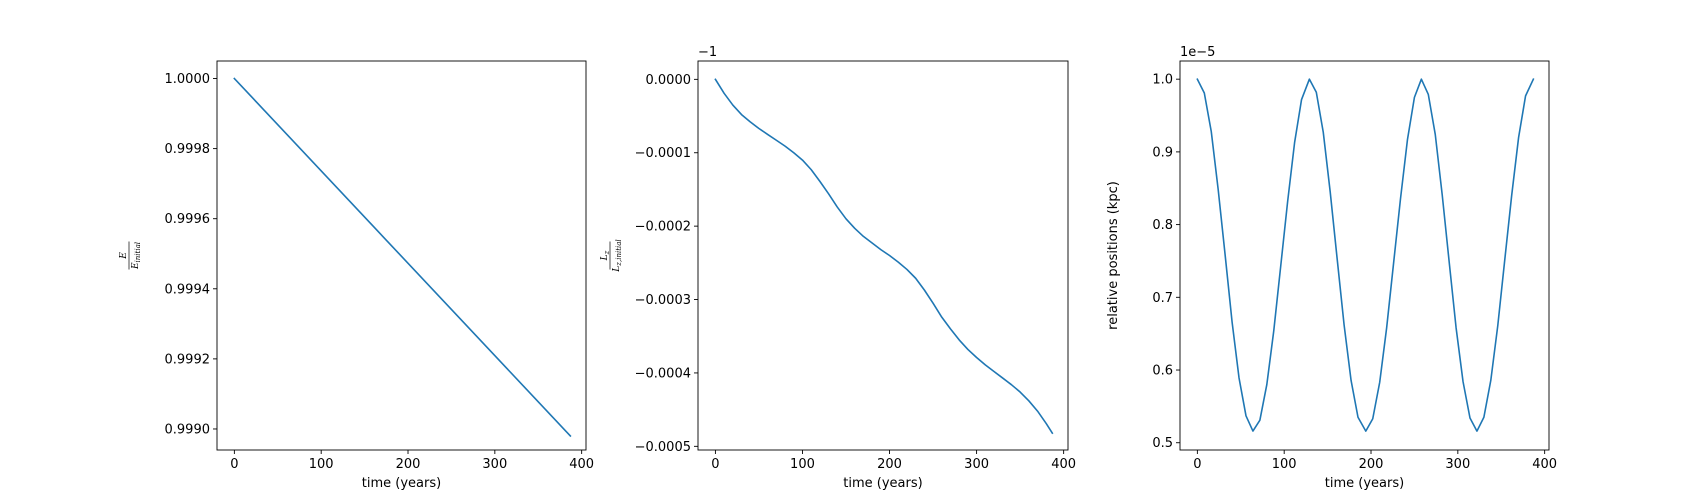 This screenshot has height=500, width=1700. What do you see at coordinates (188, 149) in the screenshot?
I see `y-tick-label: 0.9998` at bounding box center [188, 149].